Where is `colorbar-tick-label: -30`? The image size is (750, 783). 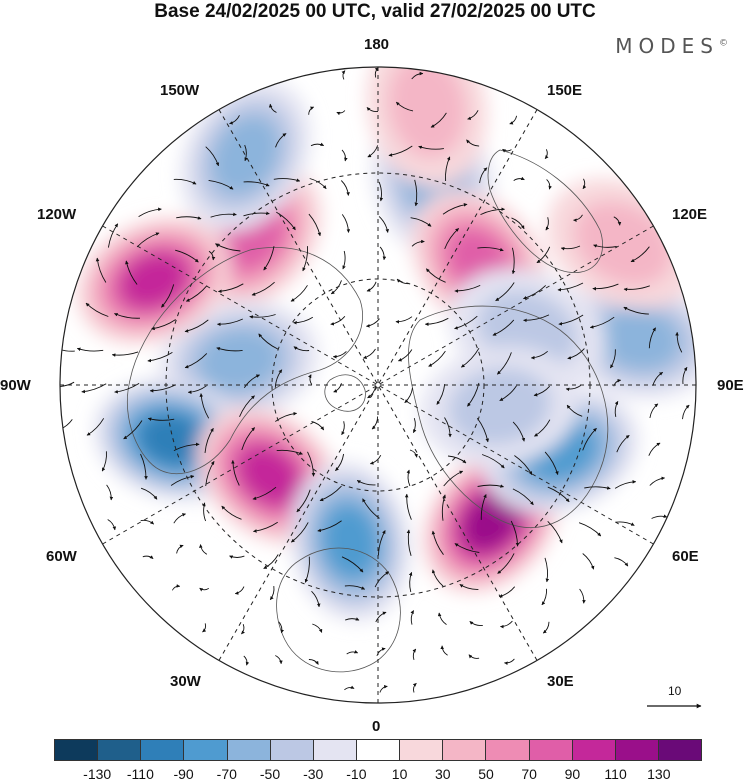
colorbar-tick-label: -30 is located at coordinates (313, 774).